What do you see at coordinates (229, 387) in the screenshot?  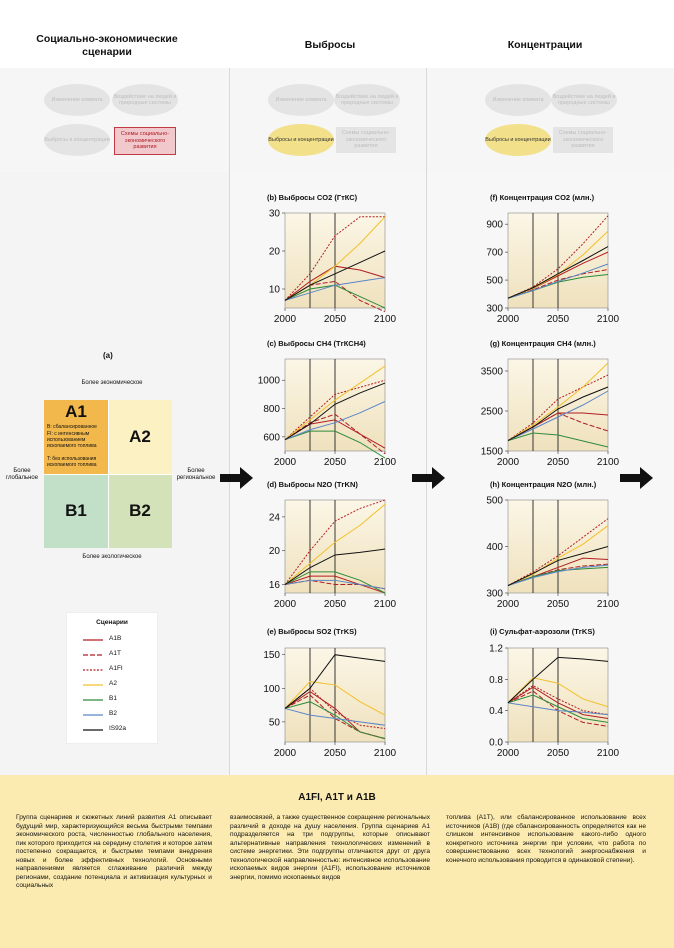 I see `column-divider` at bounding box center [229, 387].